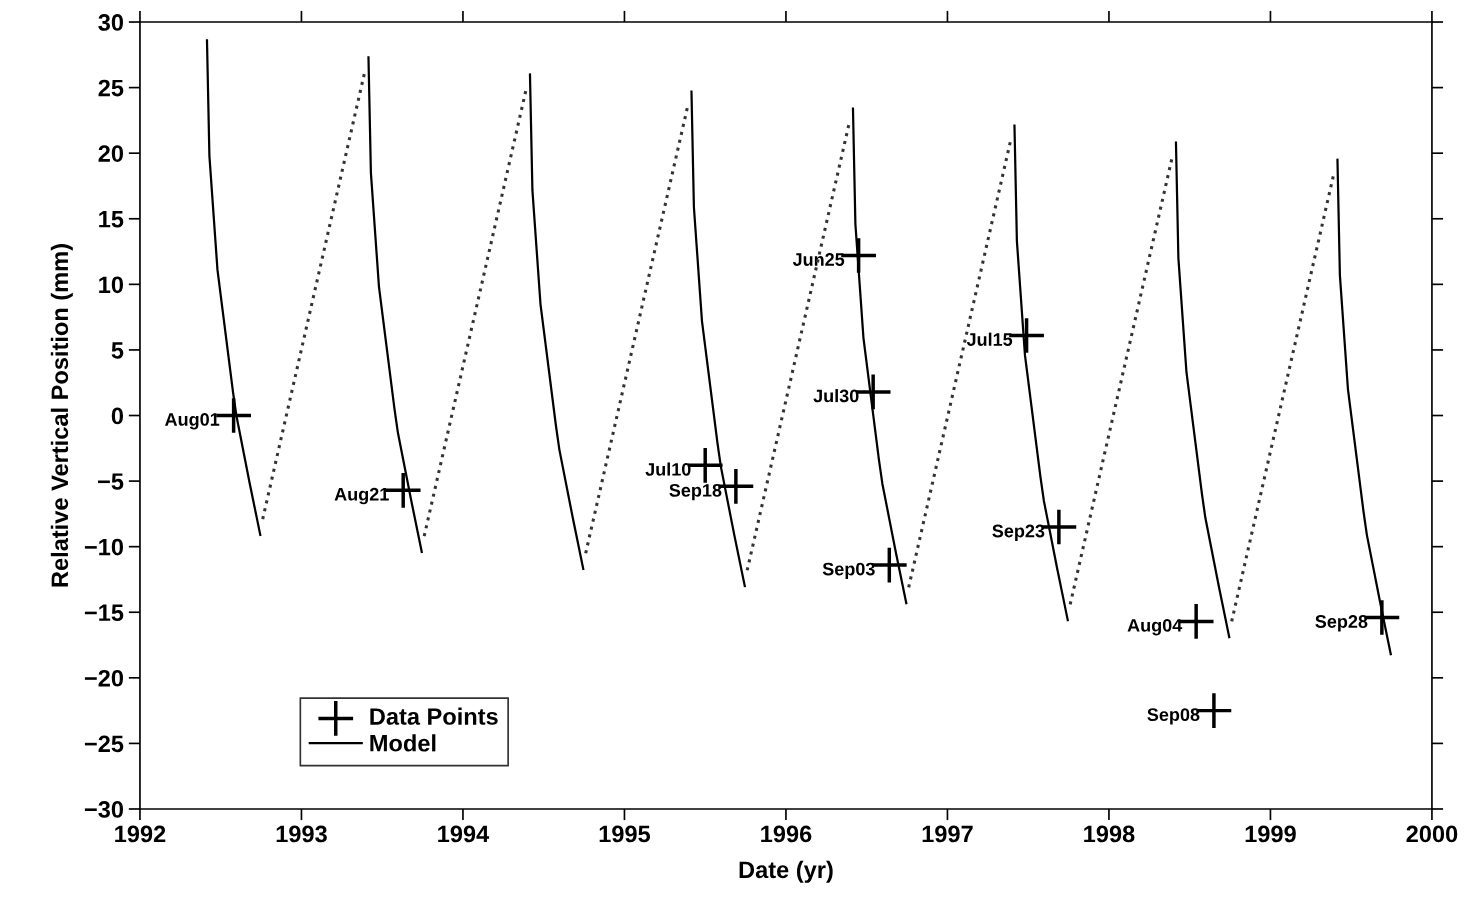 Image resolution: width=1464 pixels, height=910 pixels. I want to click on y-tick-label: −20, so click(104, 678).